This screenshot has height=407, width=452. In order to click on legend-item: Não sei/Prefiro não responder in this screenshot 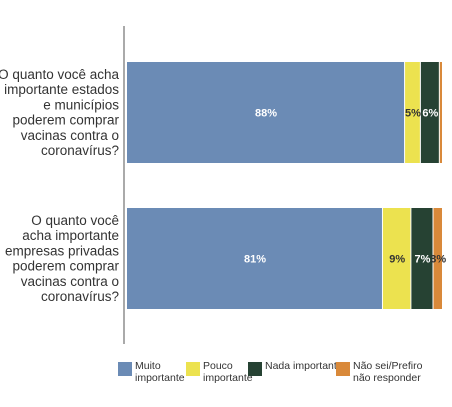, I will do `click(379, 372)`.